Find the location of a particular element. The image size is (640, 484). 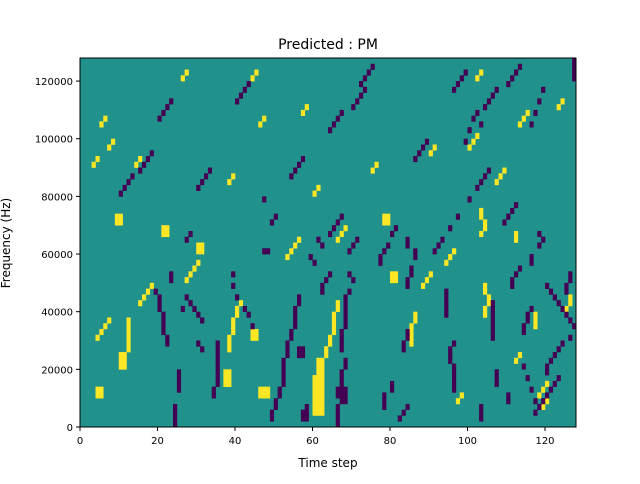

y-axis-label: Frequency (Hz) is located at coordinates (6, 243).